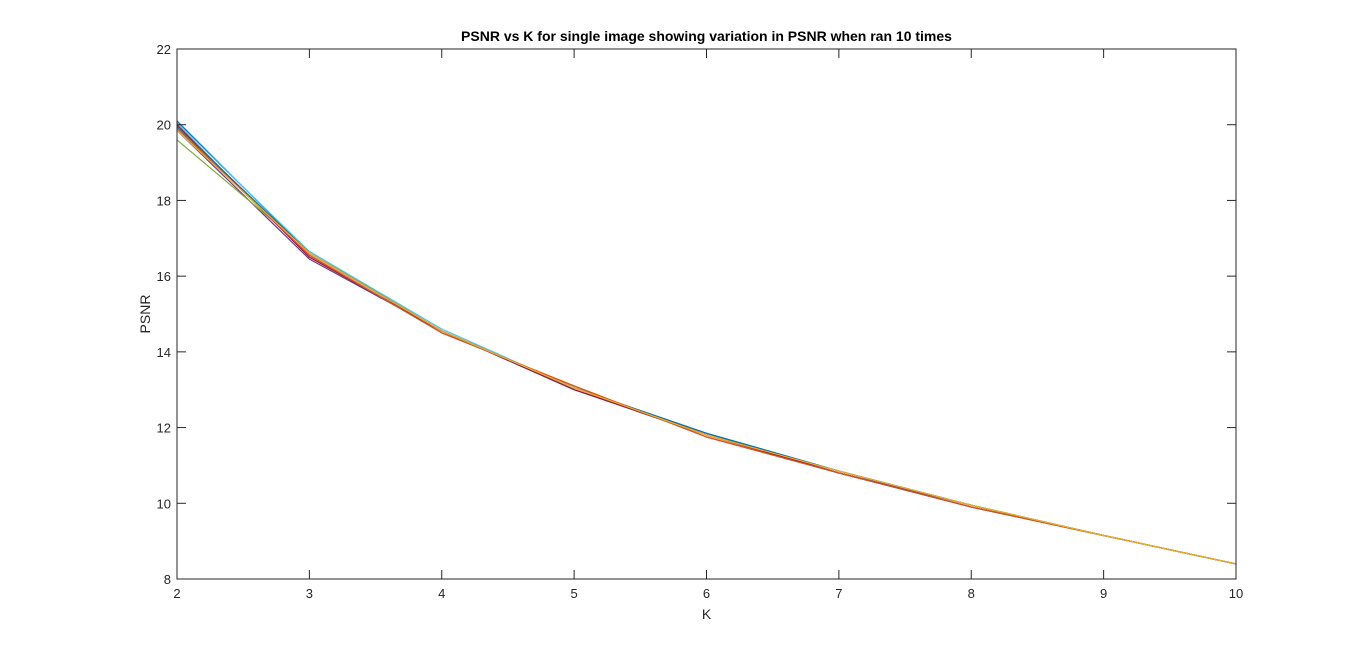  What do you see at coordinates (176, 593) in the screenshot?
I see `x-tick-label: 2` at bounding box center [176, 593].